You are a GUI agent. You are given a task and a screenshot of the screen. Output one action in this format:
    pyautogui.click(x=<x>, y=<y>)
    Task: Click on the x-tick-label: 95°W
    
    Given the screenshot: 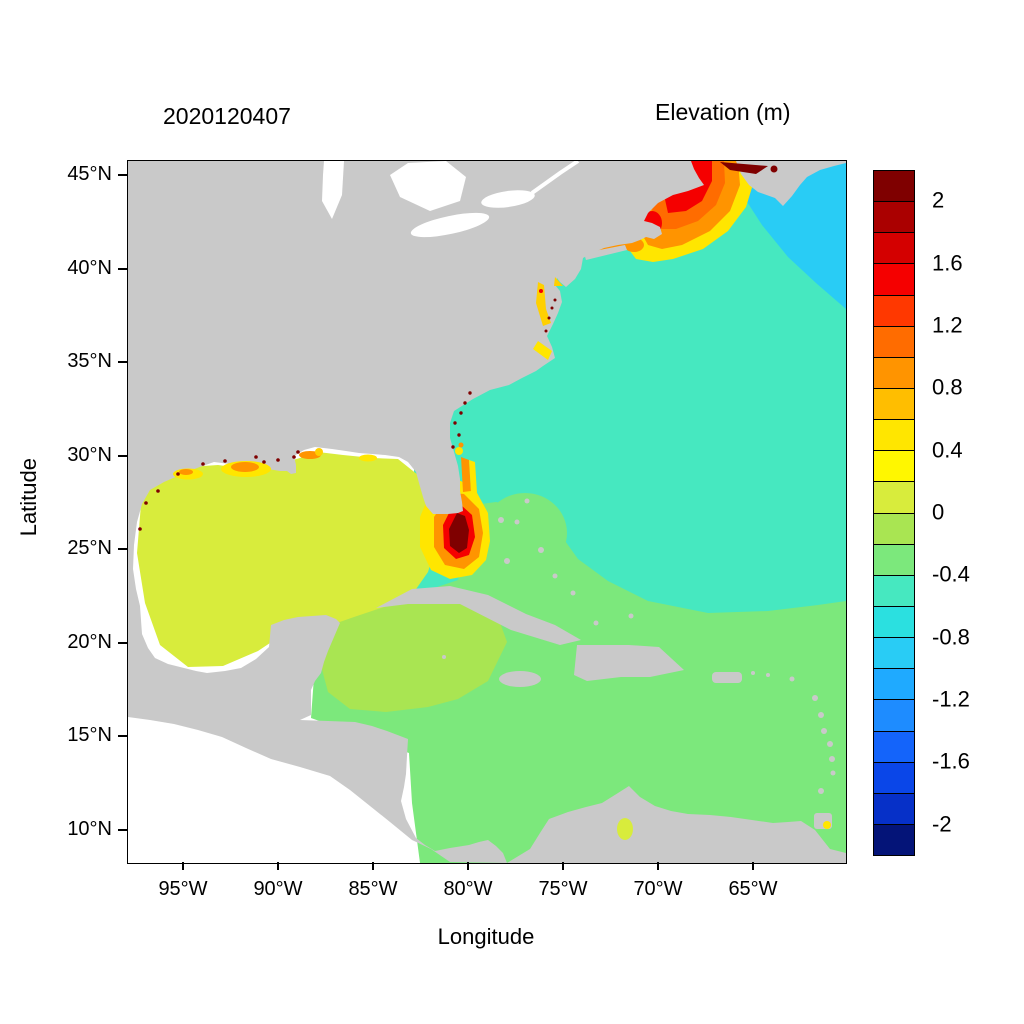 What is the action you would take?
    pyautogui.click(x=183, y=889)
    